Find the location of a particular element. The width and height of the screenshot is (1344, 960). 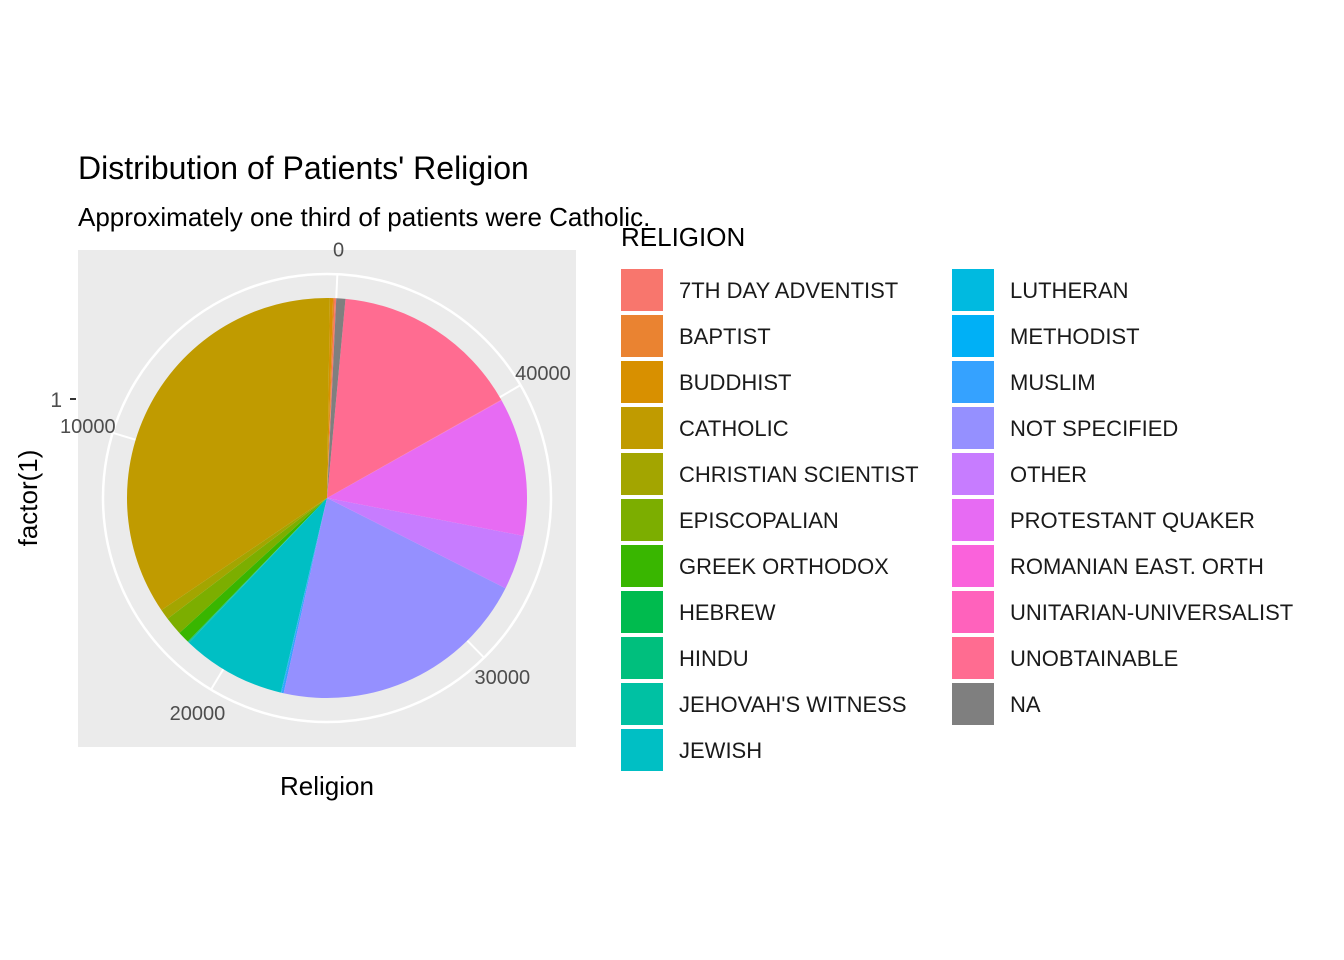

pie-slice-episcopalian is located at coordinates (247, 565).